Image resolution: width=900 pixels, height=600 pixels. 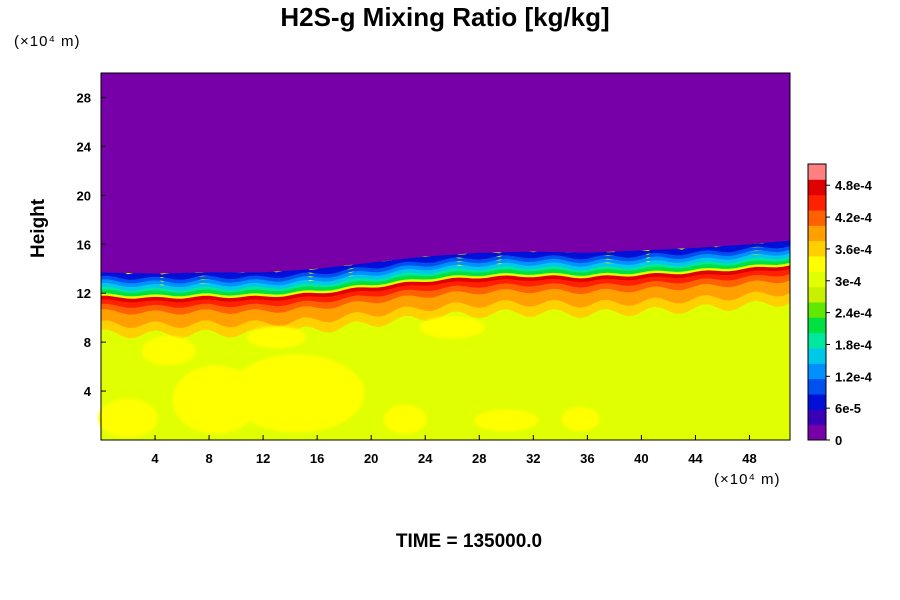 What do you see at coordinates (533, 458) in the screenshot?
I see `x-tick-label: 32` at bounding box center [533, 458].